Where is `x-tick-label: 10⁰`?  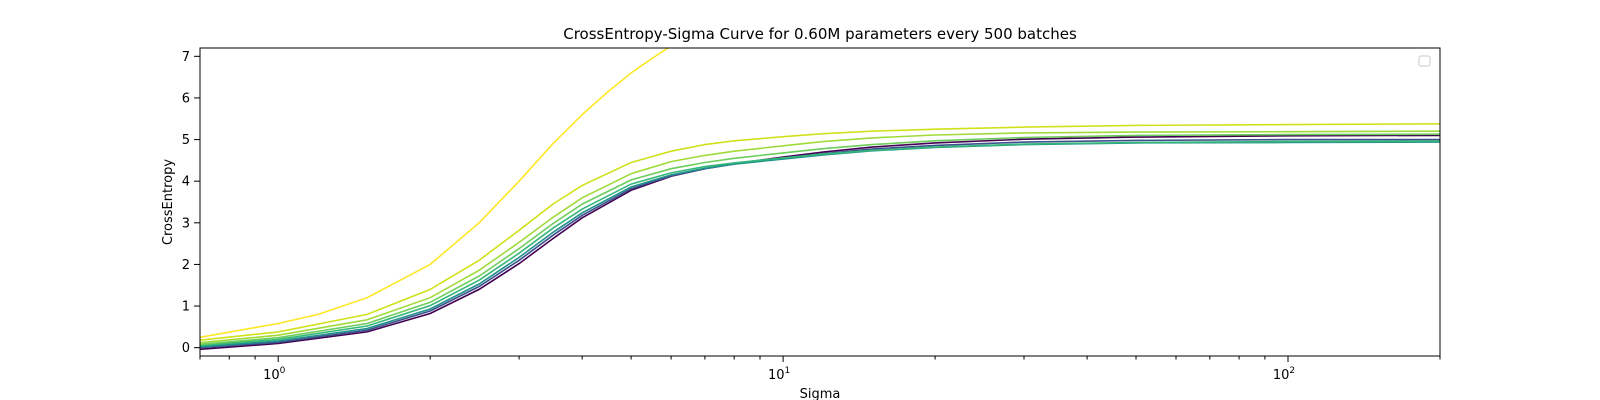 x-tick-label: 10⁰ is located at coordinates (274, 374).